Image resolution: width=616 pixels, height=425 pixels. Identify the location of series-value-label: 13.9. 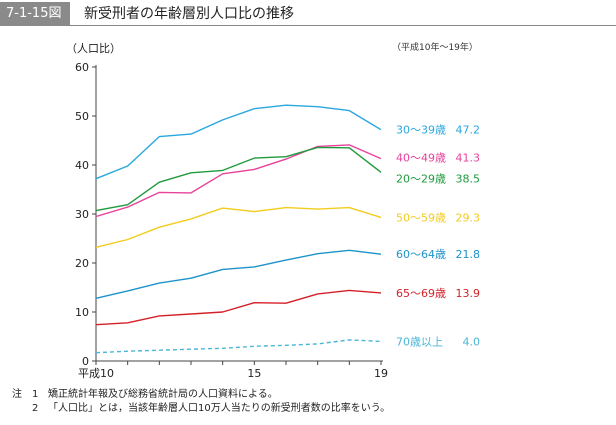
(468, 293).